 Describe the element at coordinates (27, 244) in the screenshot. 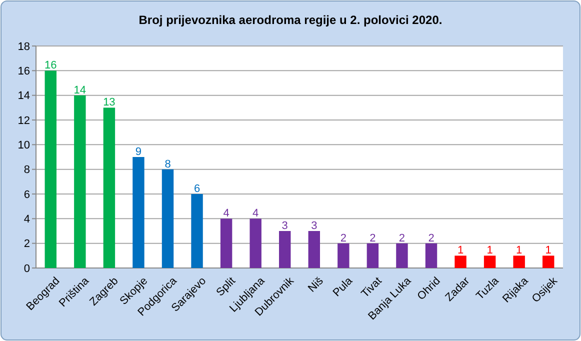

I see `y-tick-label: 2` at that location.